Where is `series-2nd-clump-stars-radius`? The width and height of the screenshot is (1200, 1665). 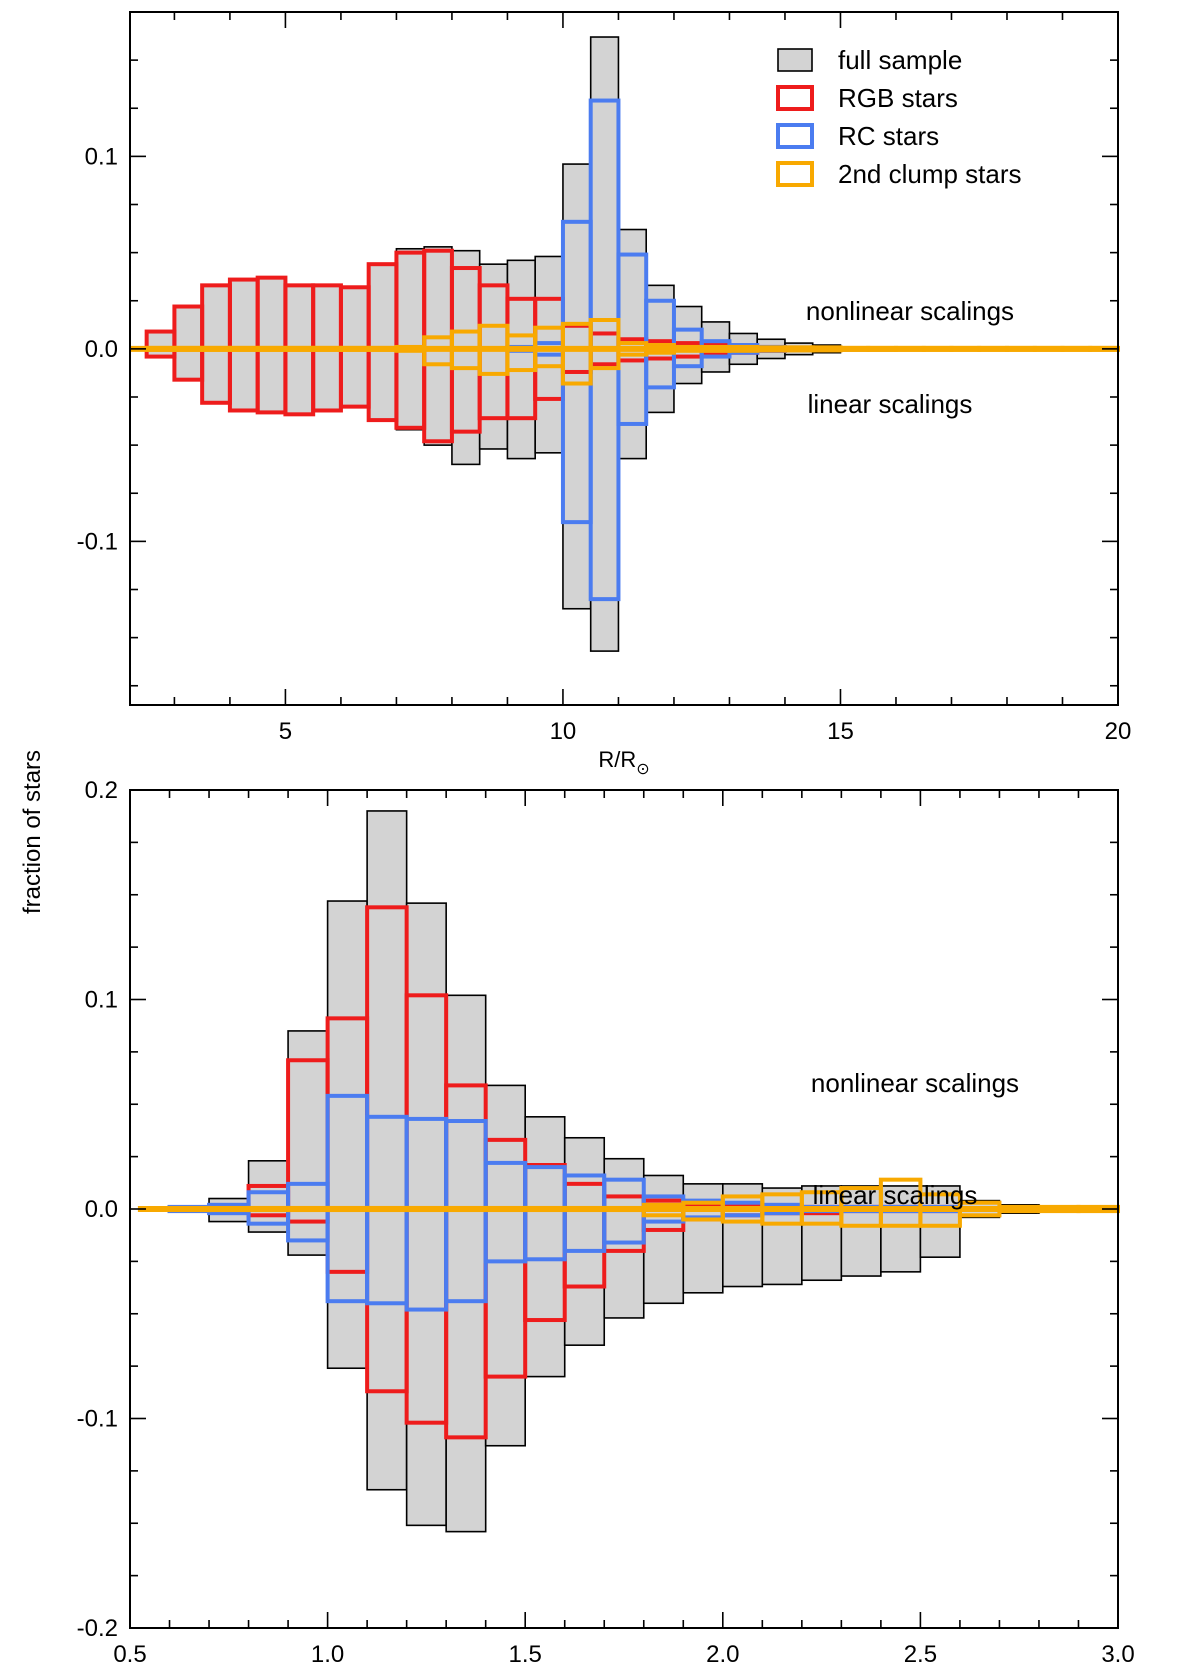
series-2nd-clump-stars-radius is located at coordinates (625, 352).